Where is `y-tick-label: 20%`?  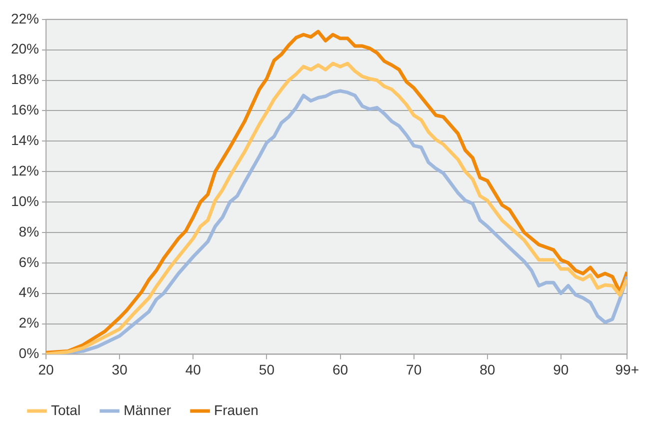
y-tick-label: 20% is located at coordinates (25, 48).